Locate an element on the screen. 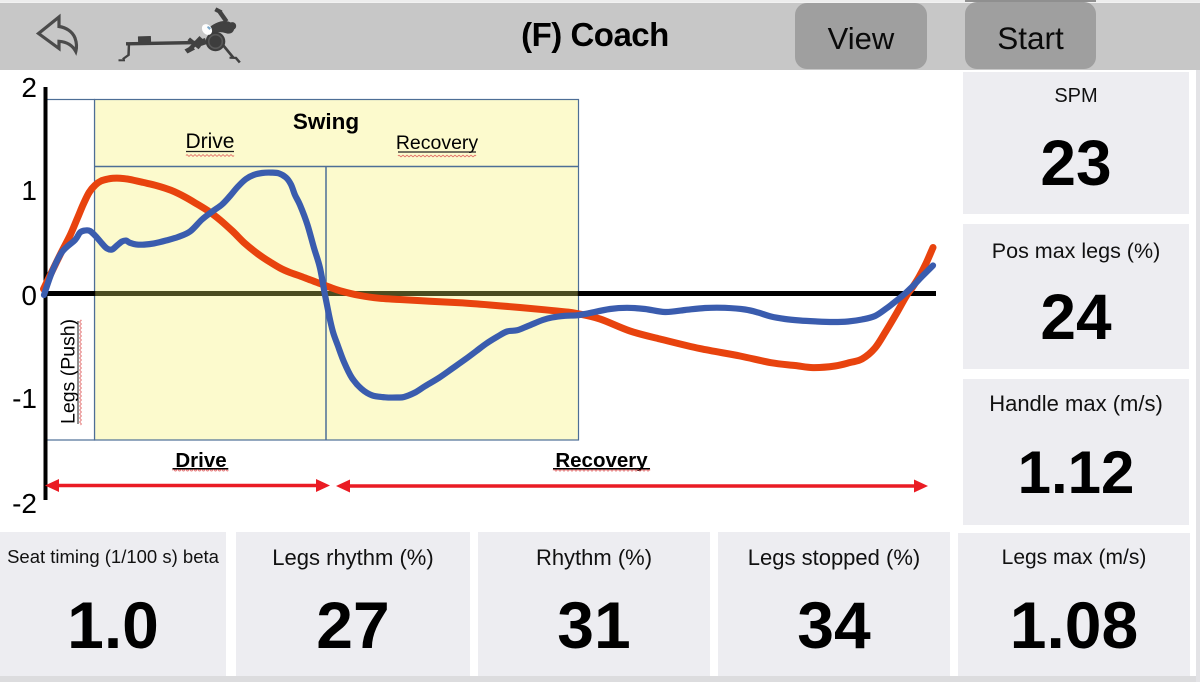 This screenshot has height=682, width=1200. svg-text: 1 is located at coordinates (29, 190).